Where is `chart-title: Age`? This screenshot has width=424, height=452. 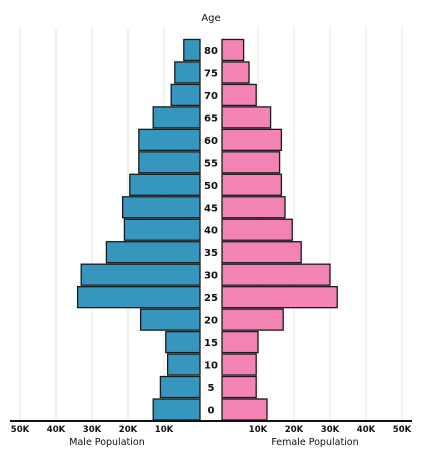 chart-title: Age is located at coordinates (210, 18).